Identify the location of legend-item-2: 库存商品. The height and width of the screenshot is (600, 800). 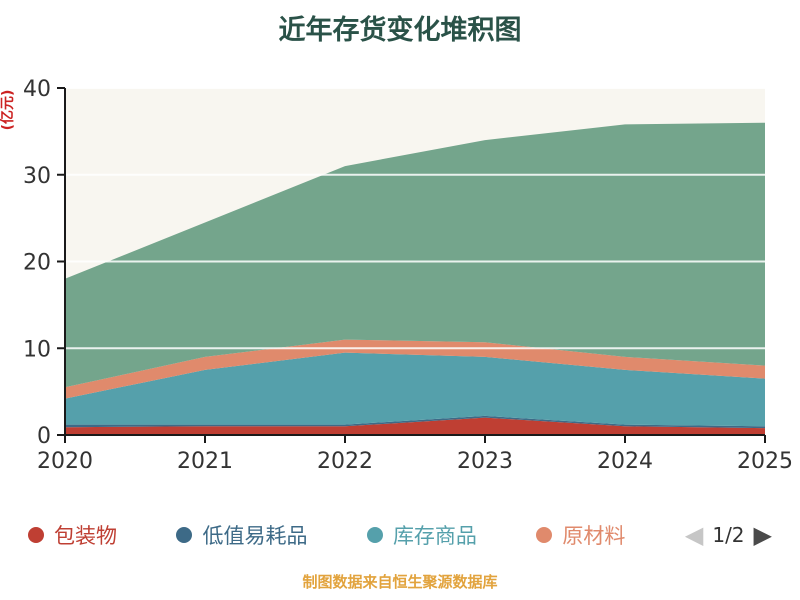
(421, 535).